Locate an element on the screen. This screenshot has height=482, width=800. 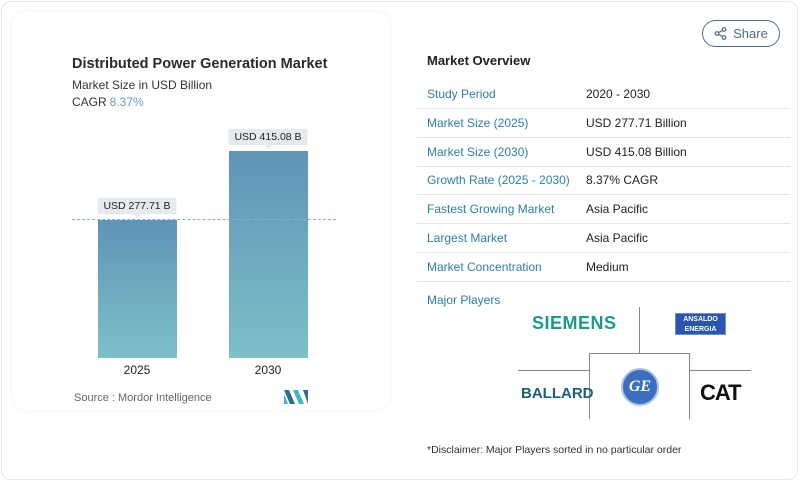
overview-row: Market Size (2030) USD 415.08 Billion is located at coordinates (603, 152).